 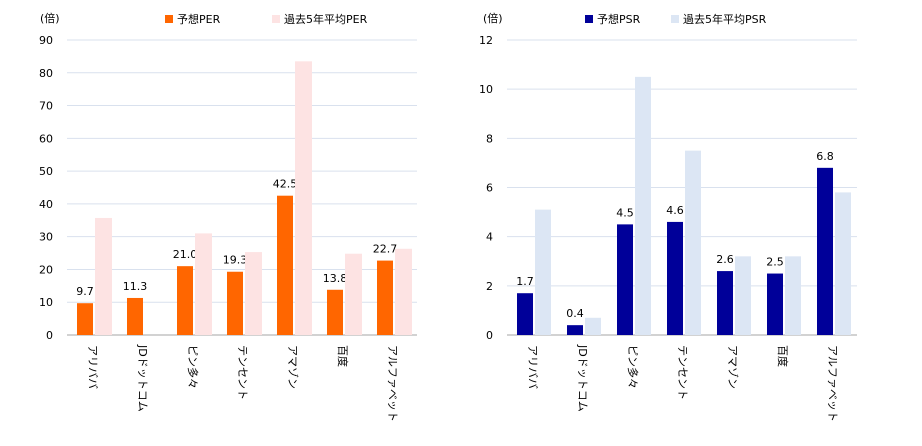 I want to click on y-tick-label: 60, so click(x=46, y=138).